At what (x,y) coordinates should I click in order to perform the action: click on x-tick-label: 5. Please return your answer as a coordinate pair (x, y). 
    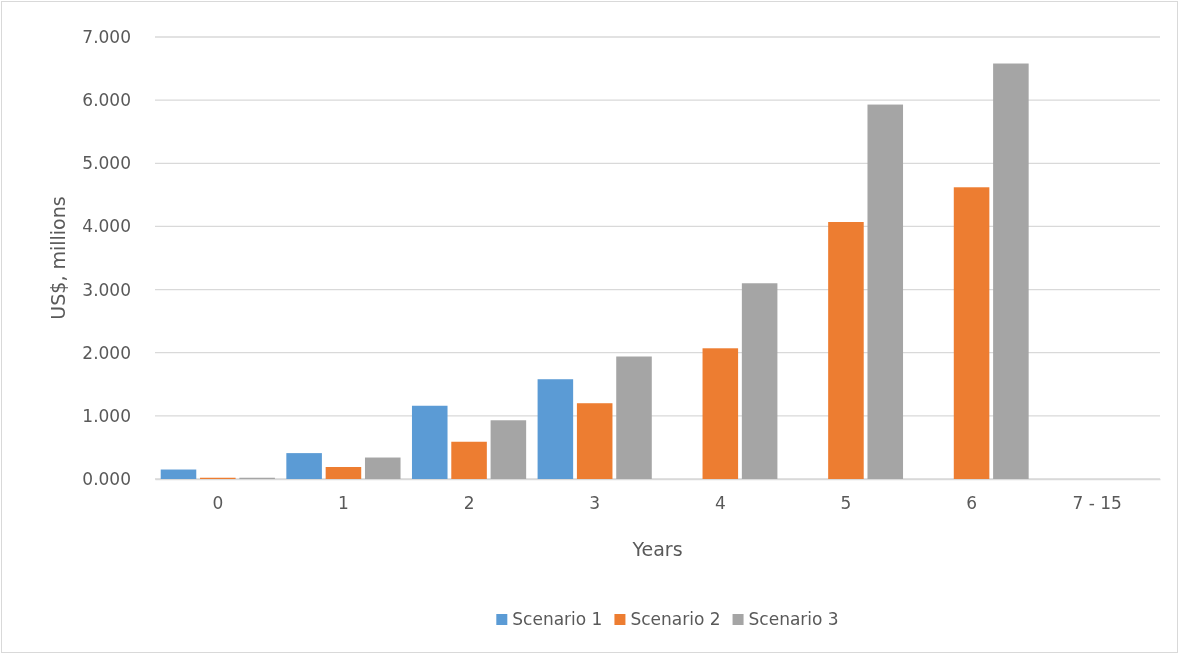
    Looking at the image, I should click on (846, 503).